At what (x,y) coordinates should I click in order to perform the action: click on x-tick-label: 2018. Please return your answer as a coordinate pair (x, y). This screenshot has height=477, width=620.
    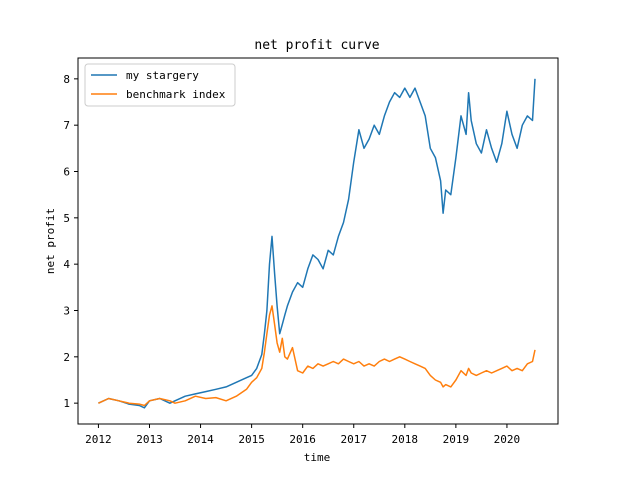
    Looking at the image, I should click on (405, 439).